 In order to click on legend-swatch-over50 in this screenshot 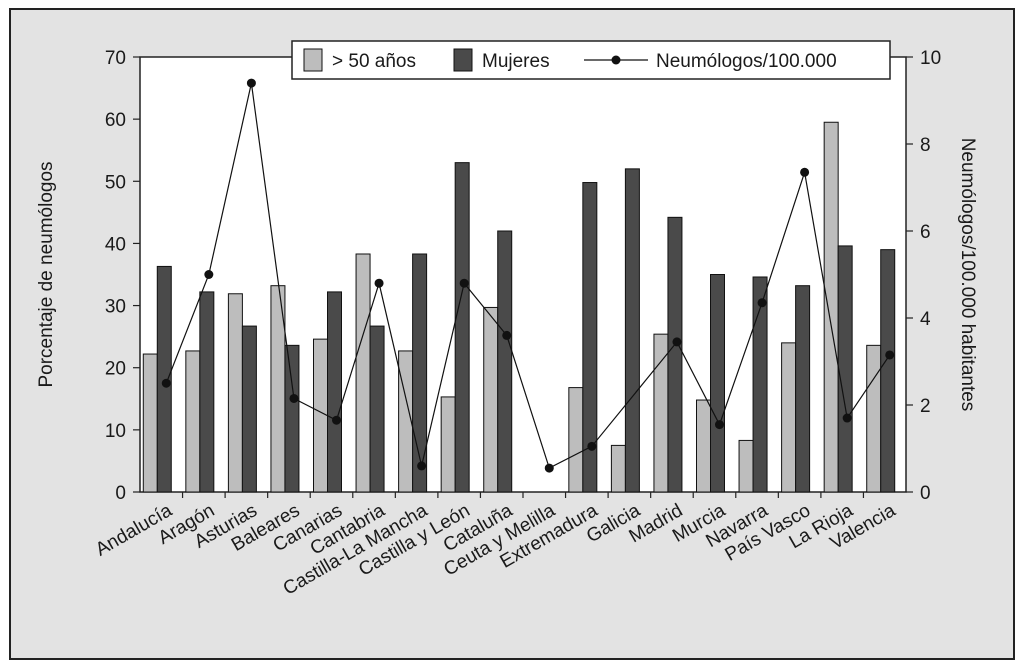, I will do `click(313, 60)`.